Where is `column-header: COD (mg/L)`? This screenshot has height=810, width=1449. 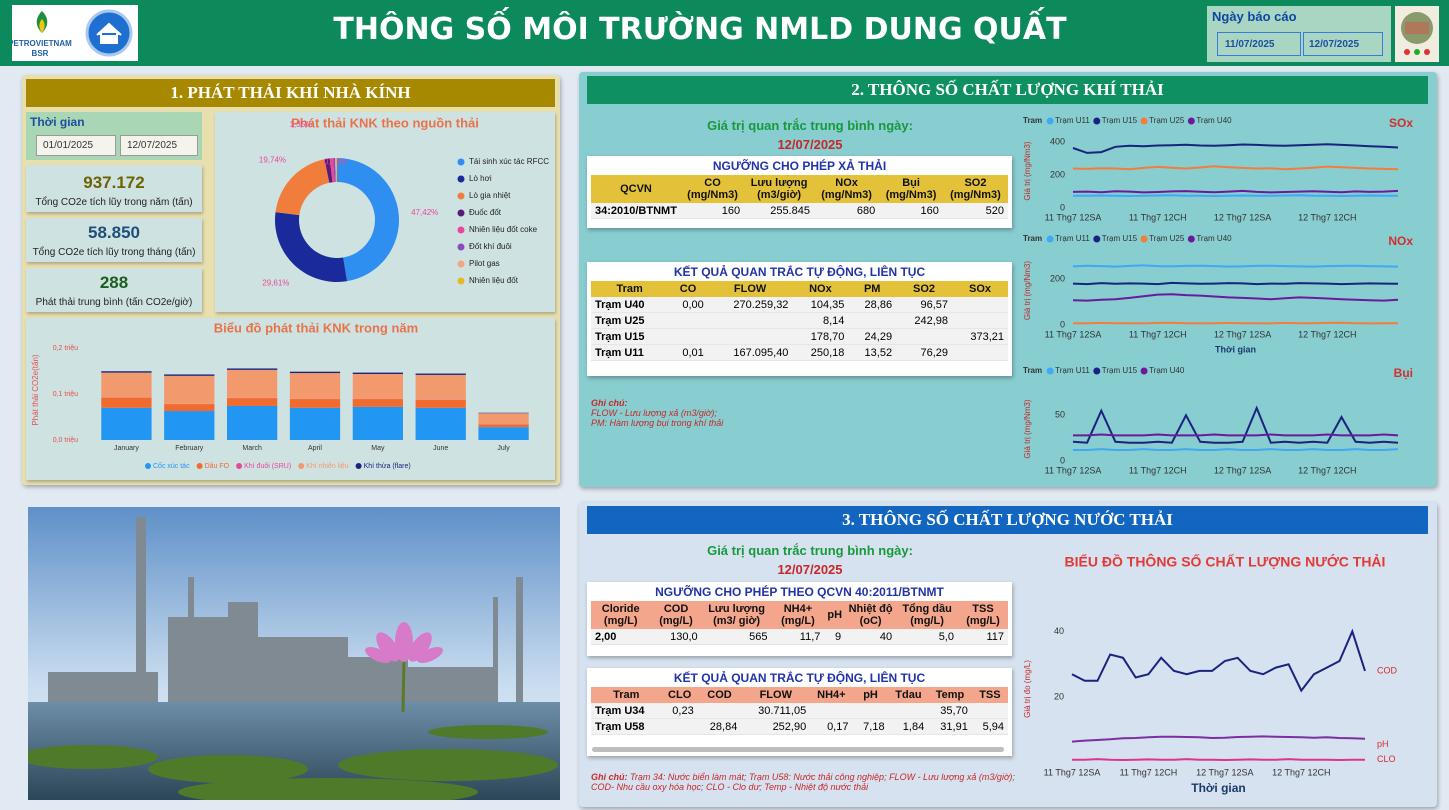 column-header: COD (mg/L) is located at coordinates (676, 615).